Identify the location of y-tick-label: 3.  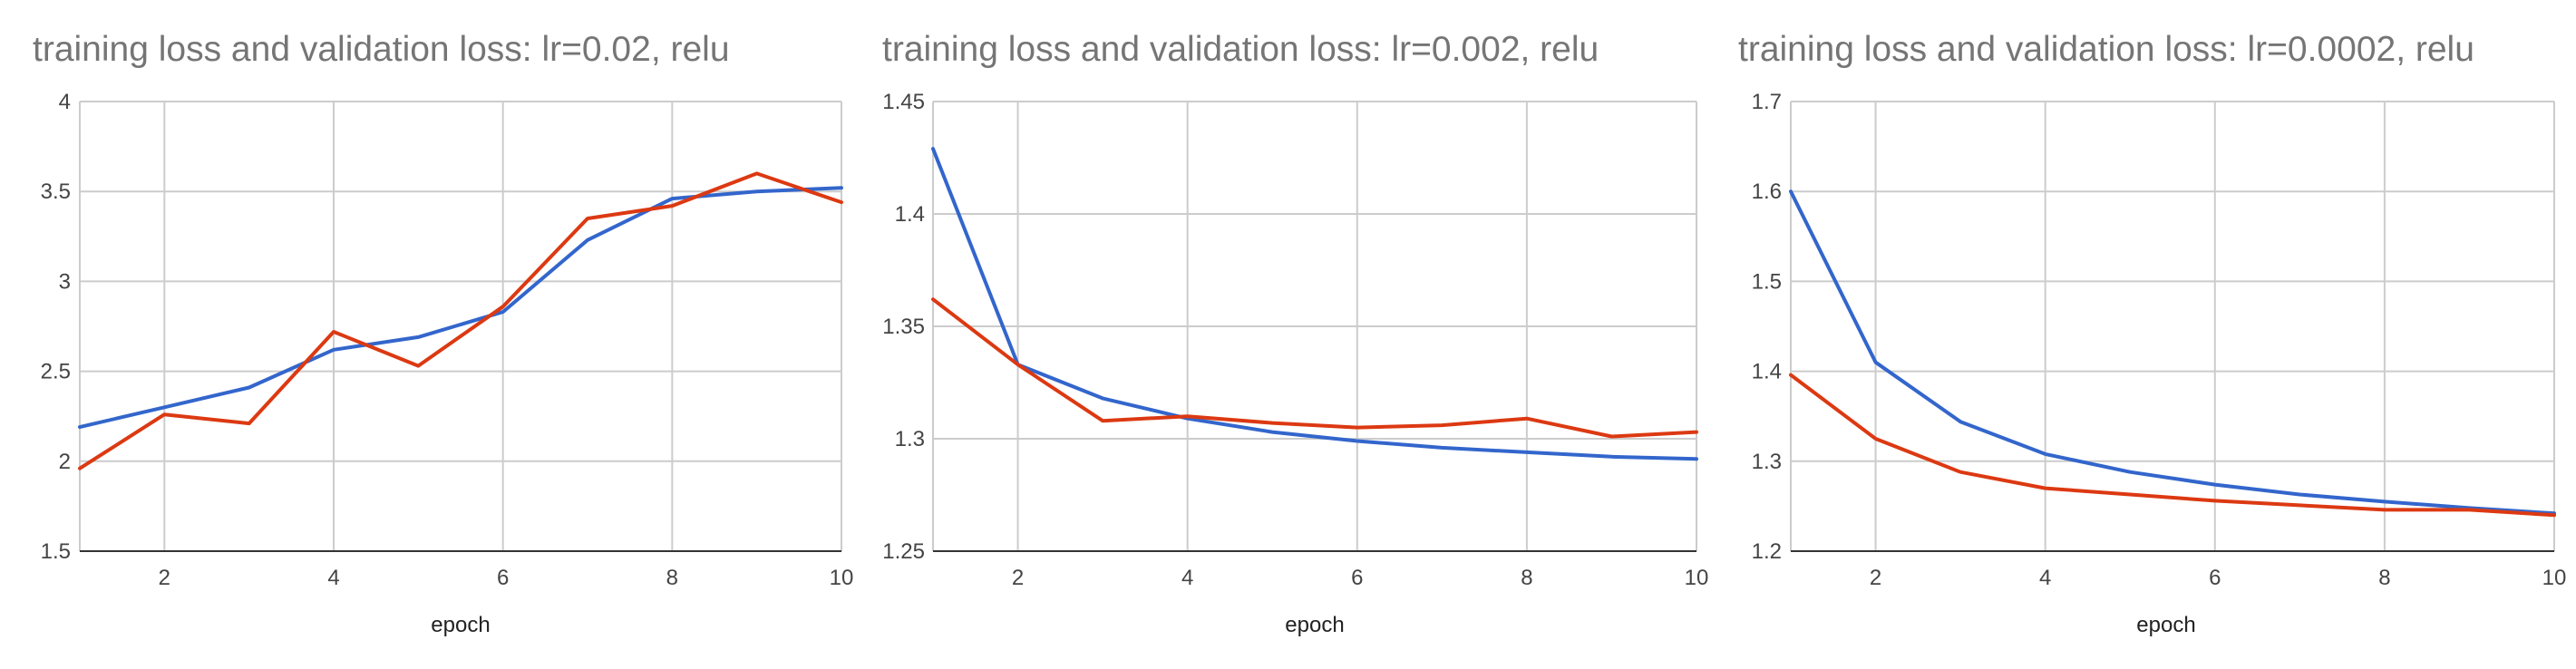
(65, 282).